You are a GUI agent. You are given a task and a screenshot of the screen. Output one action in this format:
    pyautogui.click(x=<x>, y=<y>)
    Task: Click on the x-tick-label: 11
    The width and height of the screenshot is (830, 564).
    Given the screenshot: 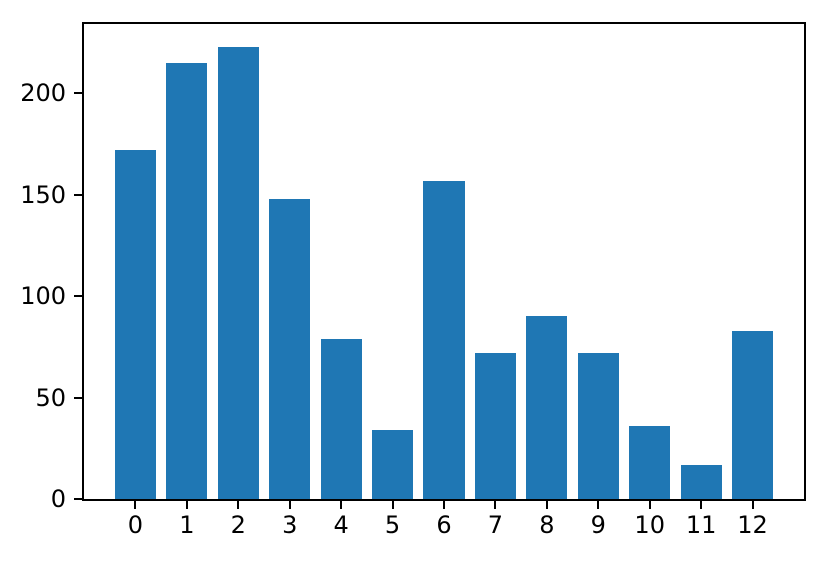 What is the action you would take?
    pyautogui.click(x=701, y=525)
    